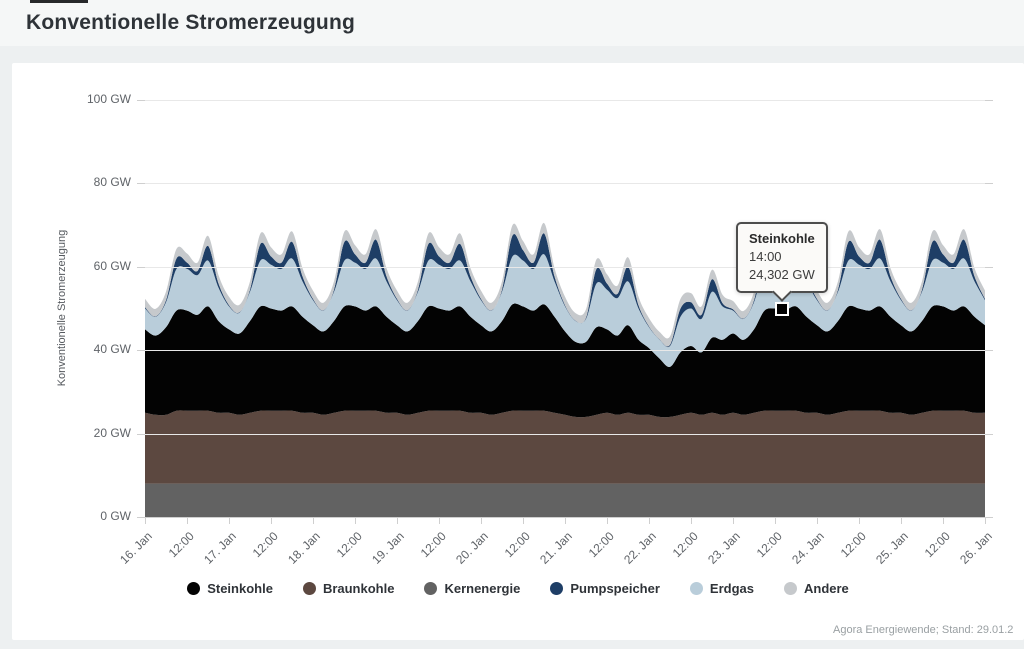  What do you see at coordinates (112, 432) in the screenshot?
I see `y-tick-label: 20 GW` at bounding box center [112, 432].